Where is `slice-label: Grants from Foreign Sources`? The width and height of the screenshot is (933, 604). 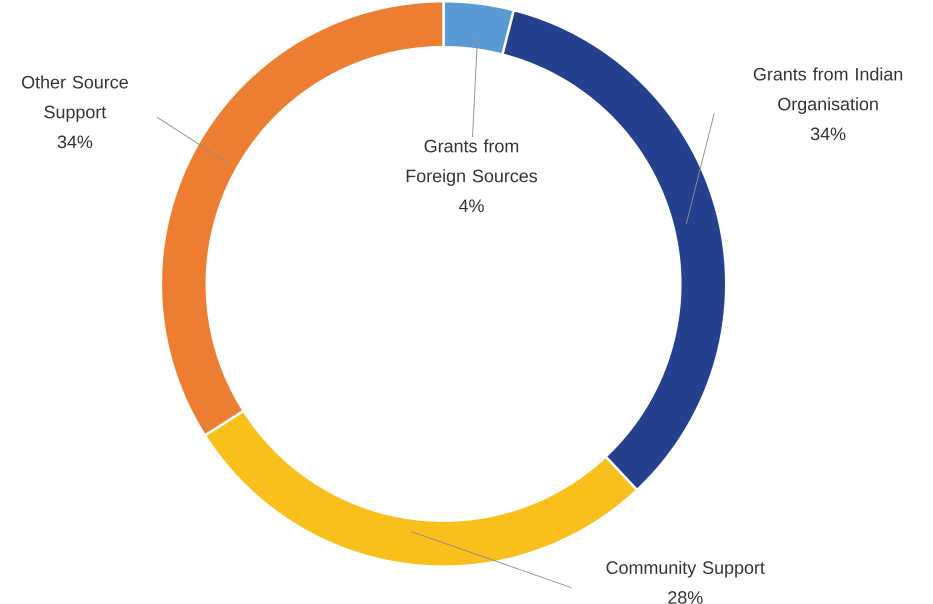
slice-label: Grants from Foreign Sources is located at coordinates (472, 162).